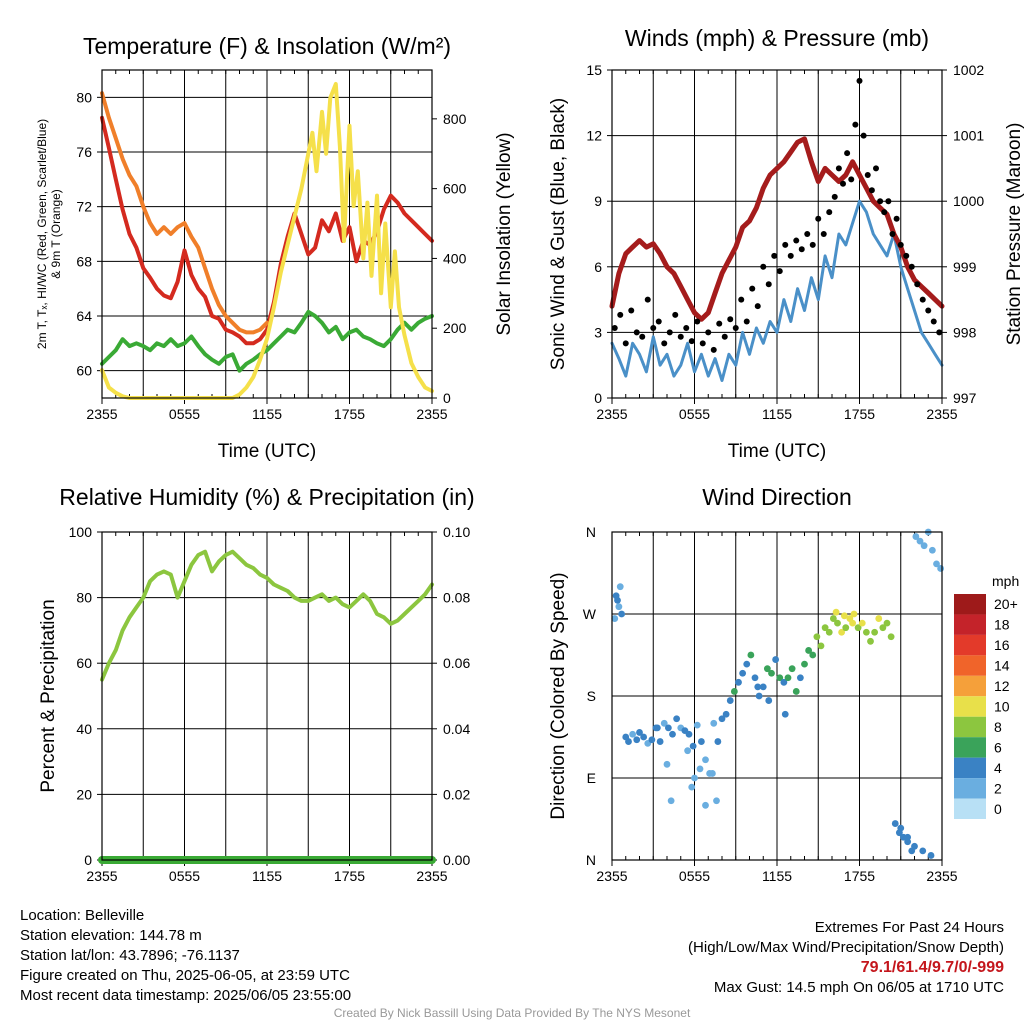 Image resolution: width=1024 pixels, height=1024 pixels. Describe the element at coordinates (1002, 686) in the screenshot. I see `colorbar-label: 12` at that location.